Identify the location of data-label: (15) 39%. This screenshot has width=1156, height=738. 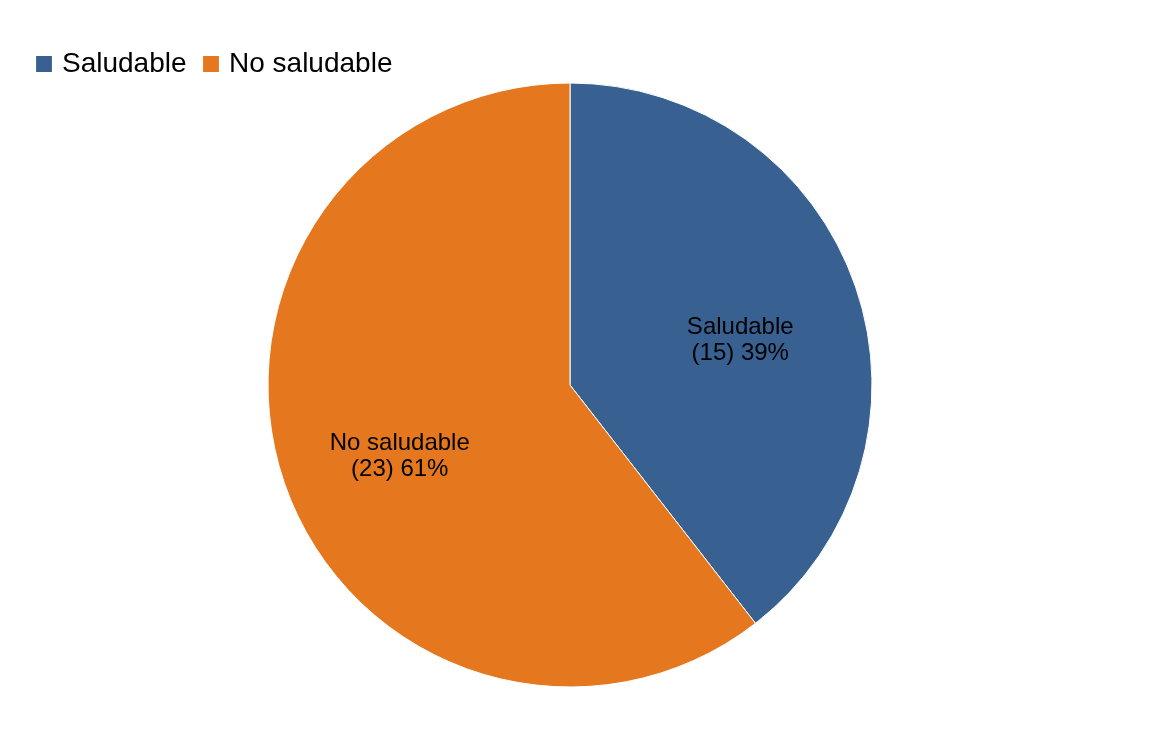
(740, 351).